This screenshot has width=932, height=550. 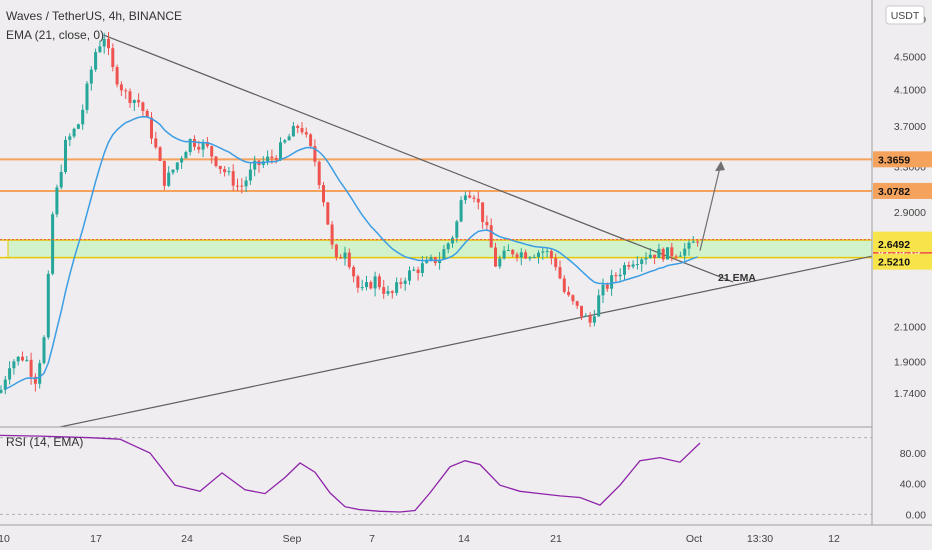 I want to click on time-tick: 13:30, so click(x=760, y=539).